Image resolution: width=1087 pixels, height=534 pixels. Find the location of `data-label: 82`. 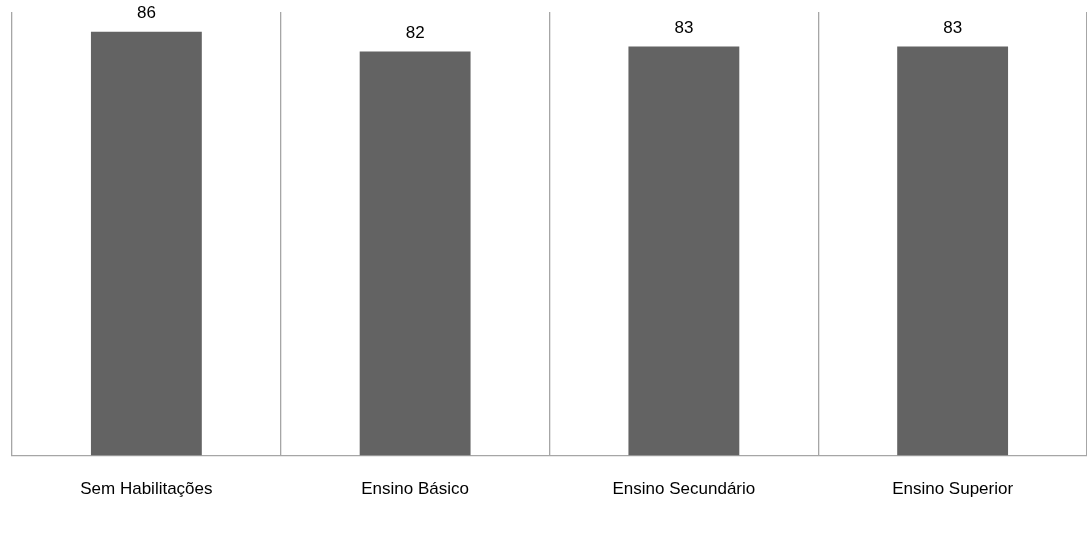

data-label: 82 is located at coordinates (415, 32).